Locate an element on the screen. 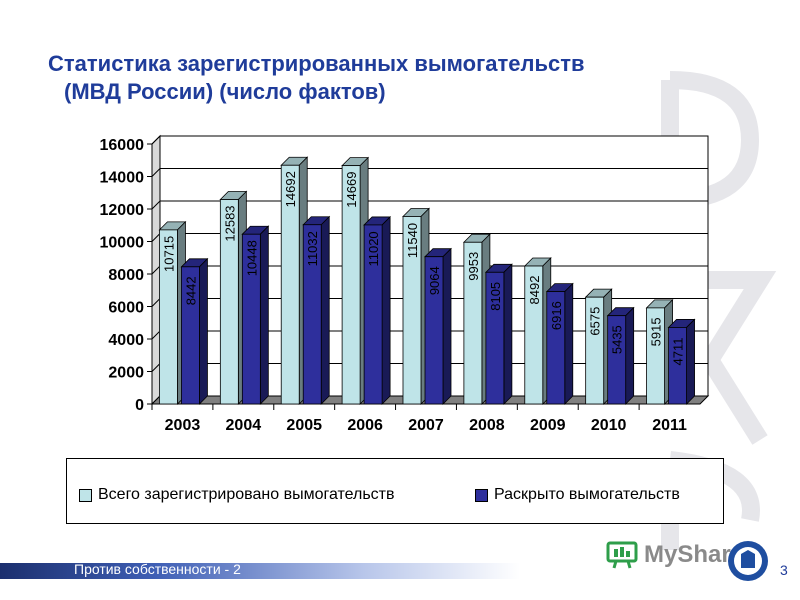 This screenshot has height=600, width=800. x-tick-label: 2009 is located at coordinates (548, 425).